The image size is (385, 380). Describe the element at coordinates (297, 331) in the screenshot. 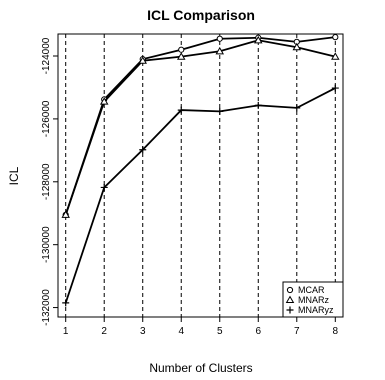

I see `x-tick-label: 7` at that location.